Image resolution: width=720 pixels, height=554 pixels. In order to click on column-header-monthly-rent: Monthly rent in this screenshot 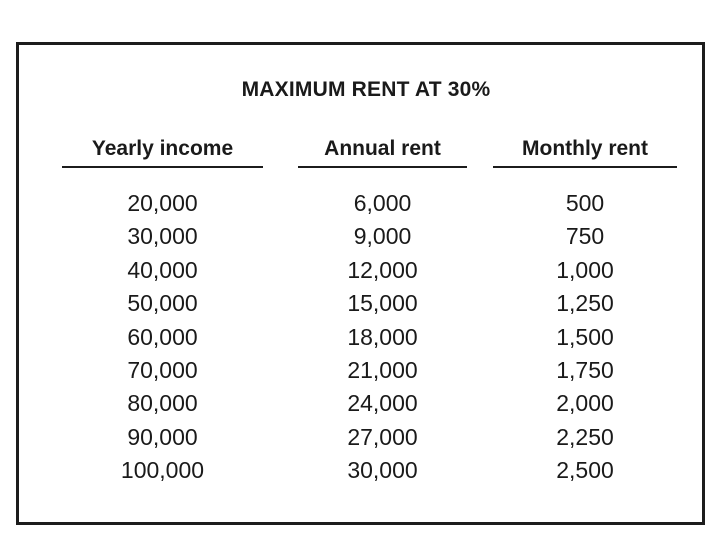, I will do `click(585, 152)`.